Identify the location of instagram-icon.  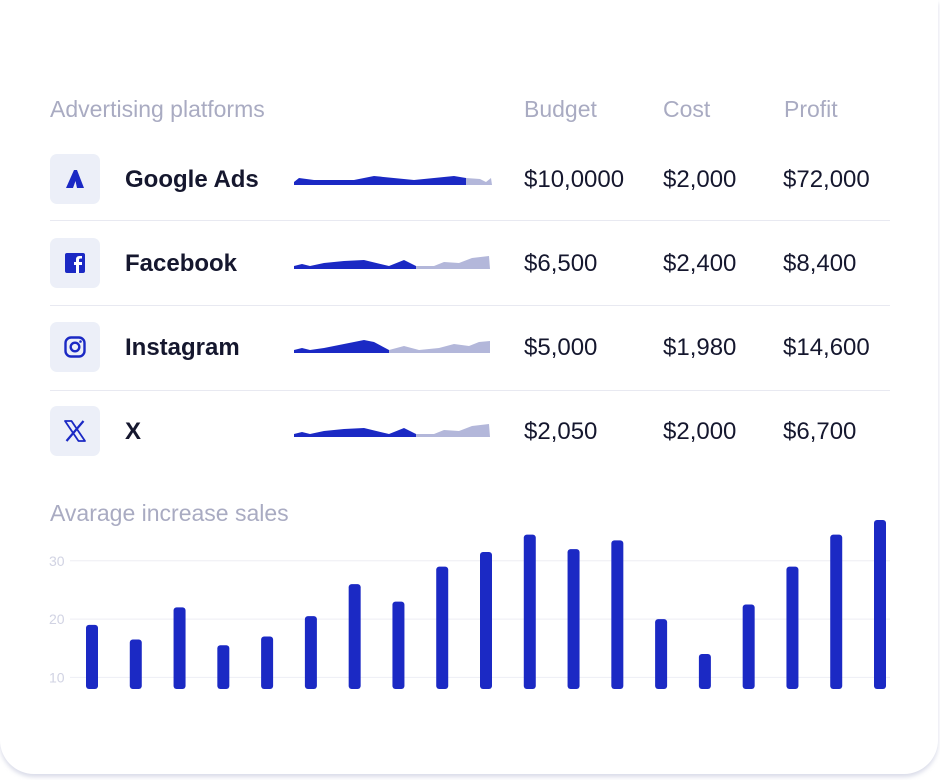
(75, 347).